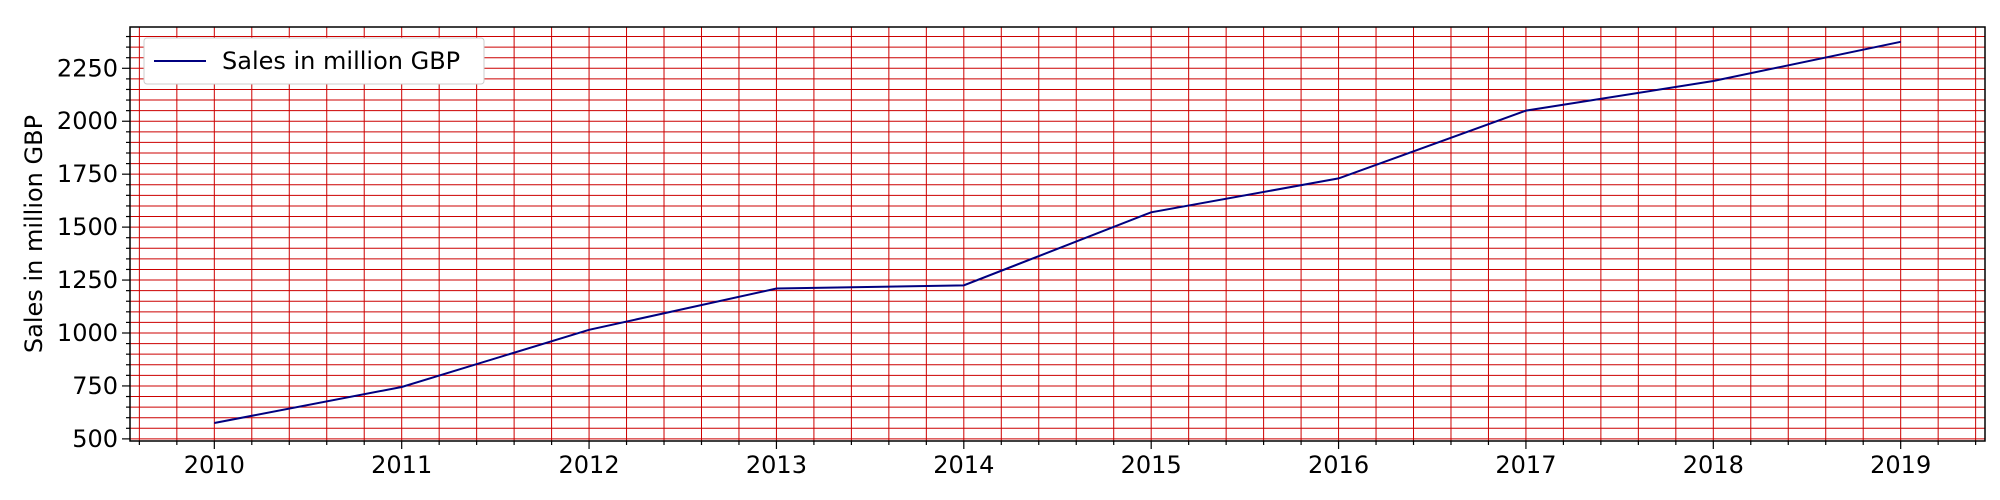 The image size is (2000, 500). Describe the element at coordinates (87, 121) in the screenshot. I see `y-tick-label: 2000` at that location.